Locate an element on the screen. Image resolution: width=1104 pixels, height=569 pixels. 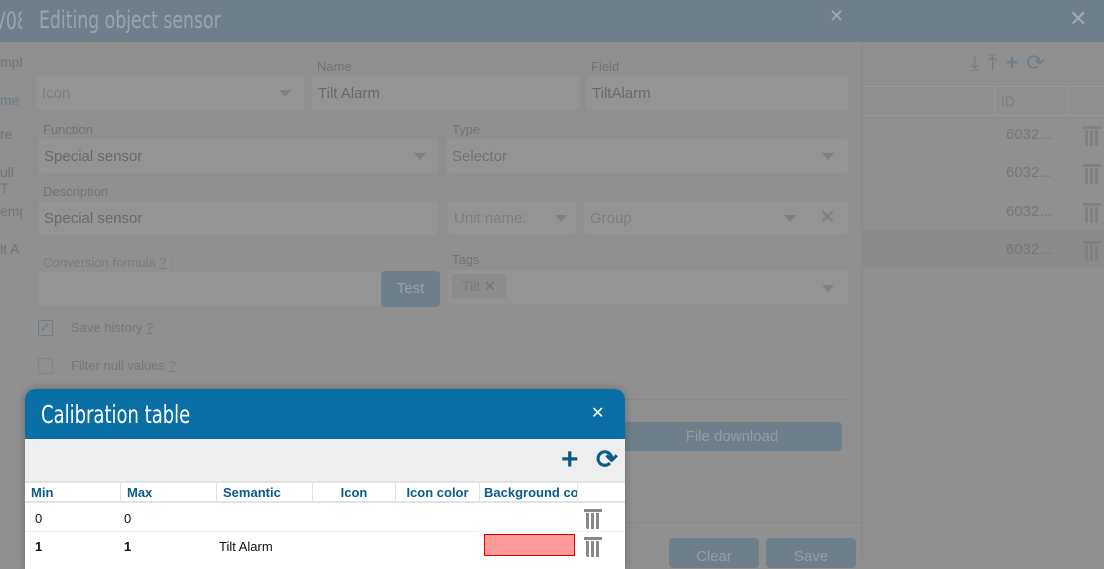
tags-label: Tags is located at coordinates (466, 259).